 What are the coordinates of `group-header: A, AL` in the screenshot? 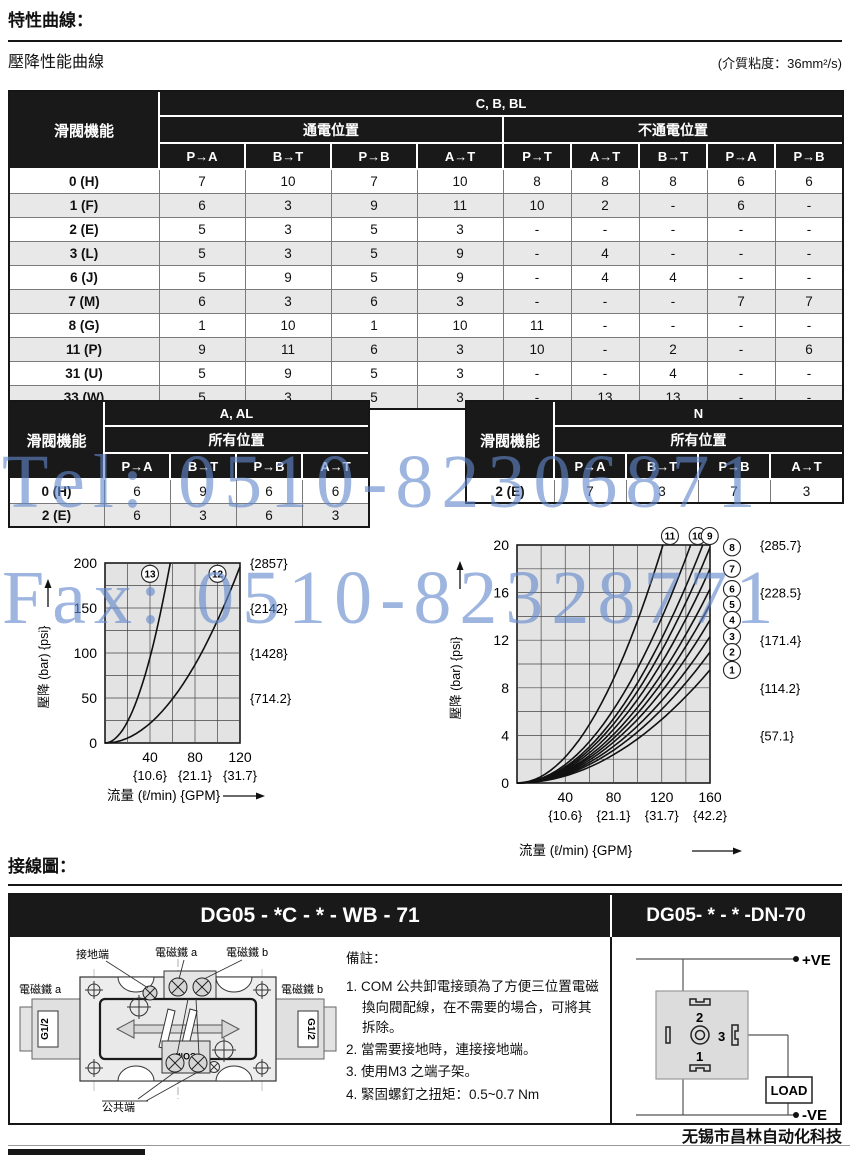 It's located at (236, 413).